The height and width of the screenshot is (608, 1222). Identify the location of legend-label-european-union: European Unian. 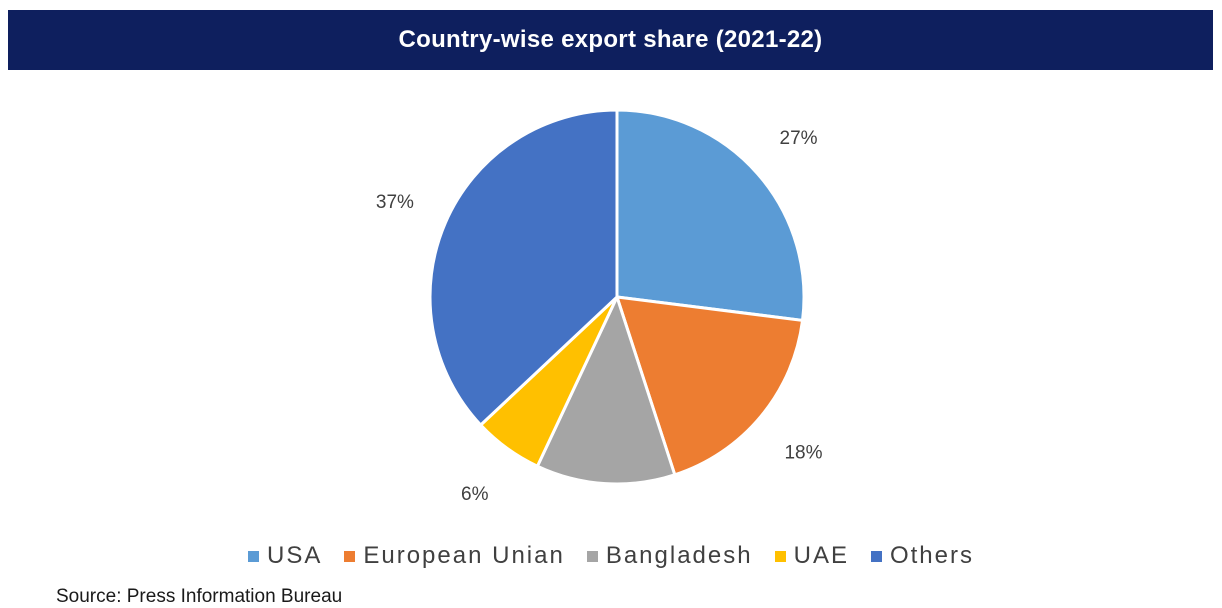
(463, 556).